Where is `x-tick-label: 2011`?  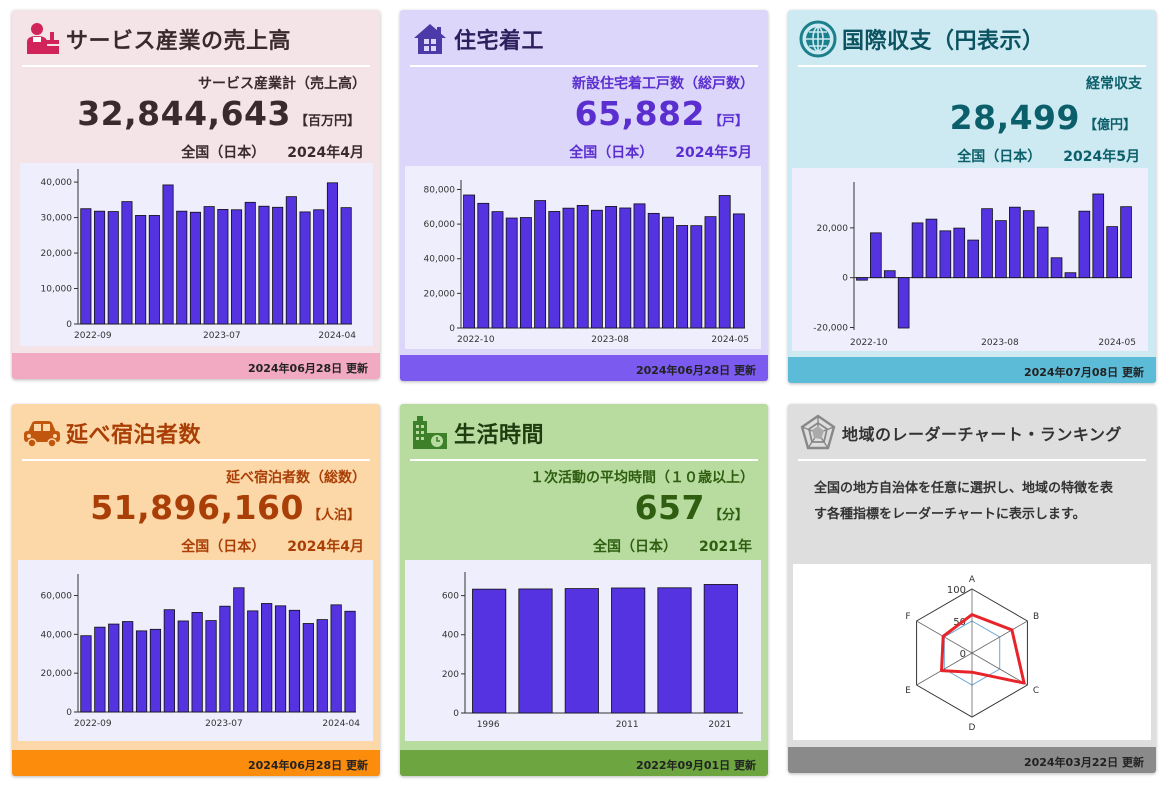 x-tick-label: 2011 is located at coordinates (627, 725).